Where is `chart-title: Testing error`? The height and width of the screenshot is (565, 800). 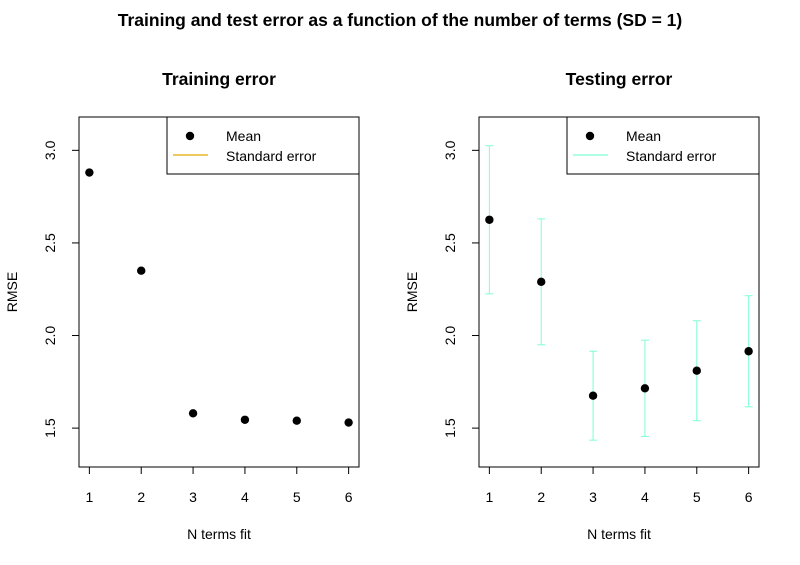 chart-title: Testing error is located at coordinates (619, 79).